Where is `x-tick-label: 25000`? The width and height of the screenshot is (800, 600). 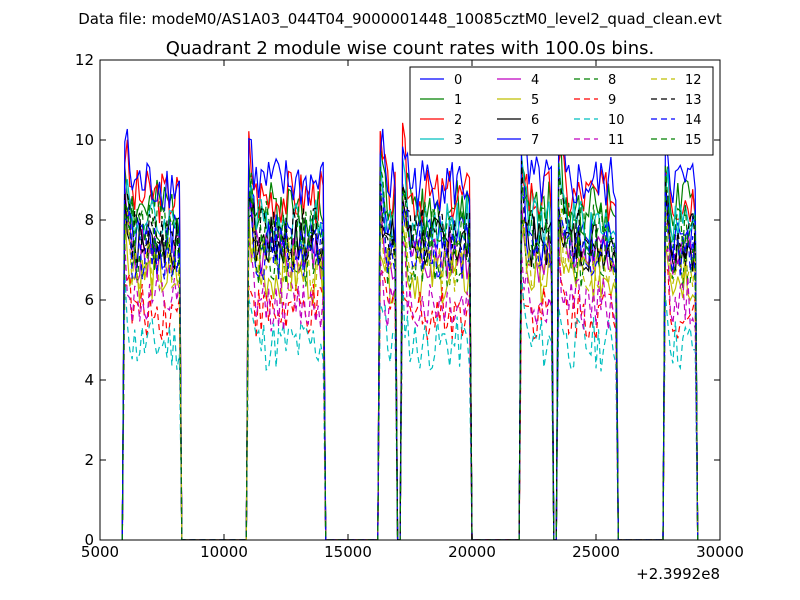 x-tick-label: 25000 is located at coordinates (596, 552).